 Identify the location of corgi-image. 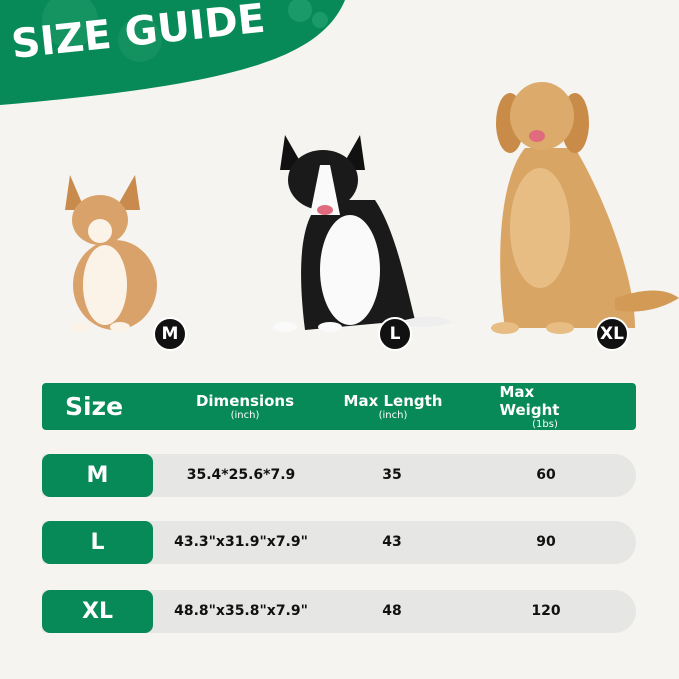
(111, 253).